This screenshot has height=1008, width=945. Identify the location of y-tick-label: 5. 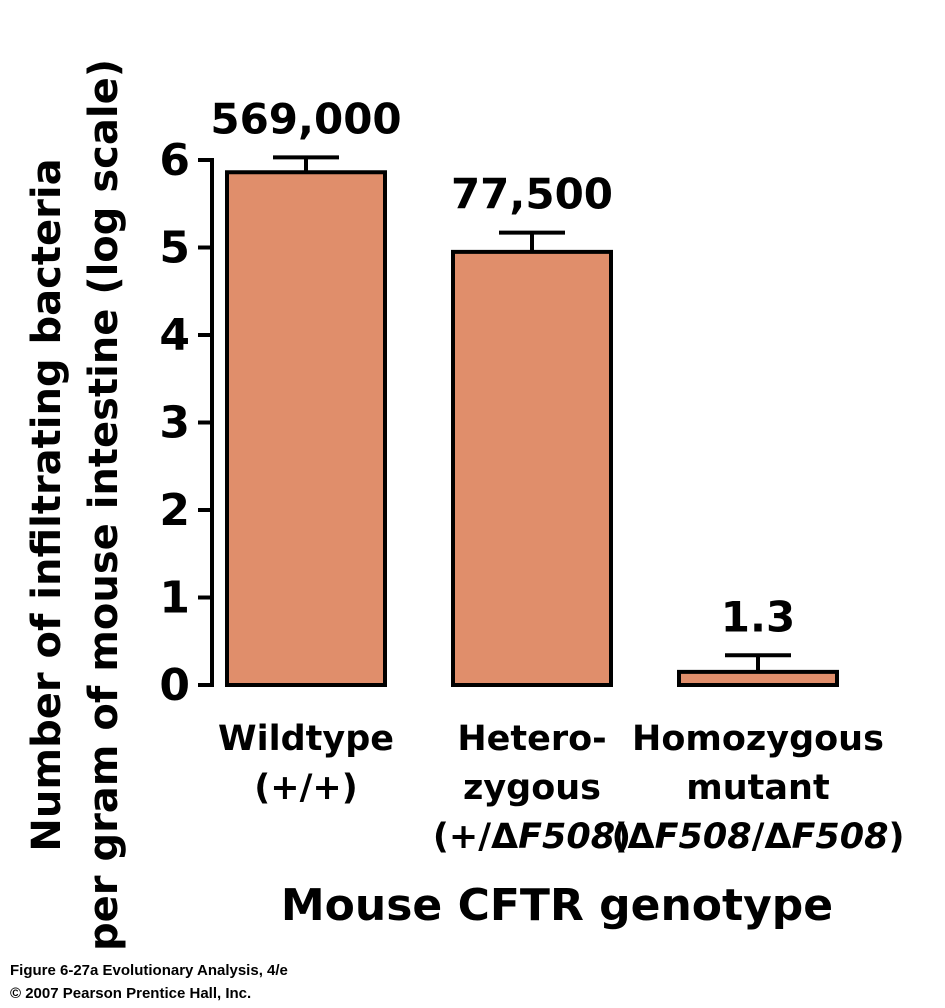
(174, 248).